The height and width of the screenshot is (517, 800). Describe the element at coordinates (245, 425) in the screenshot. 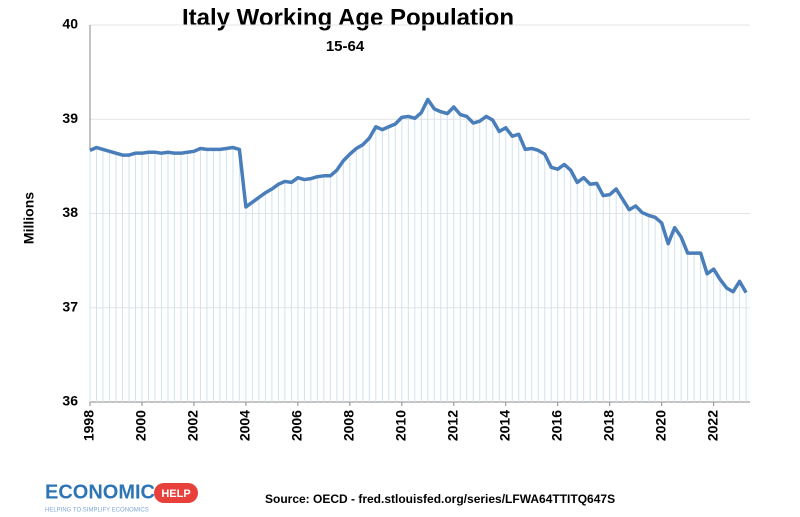

I see `x-tick-label: 2004` at that location.